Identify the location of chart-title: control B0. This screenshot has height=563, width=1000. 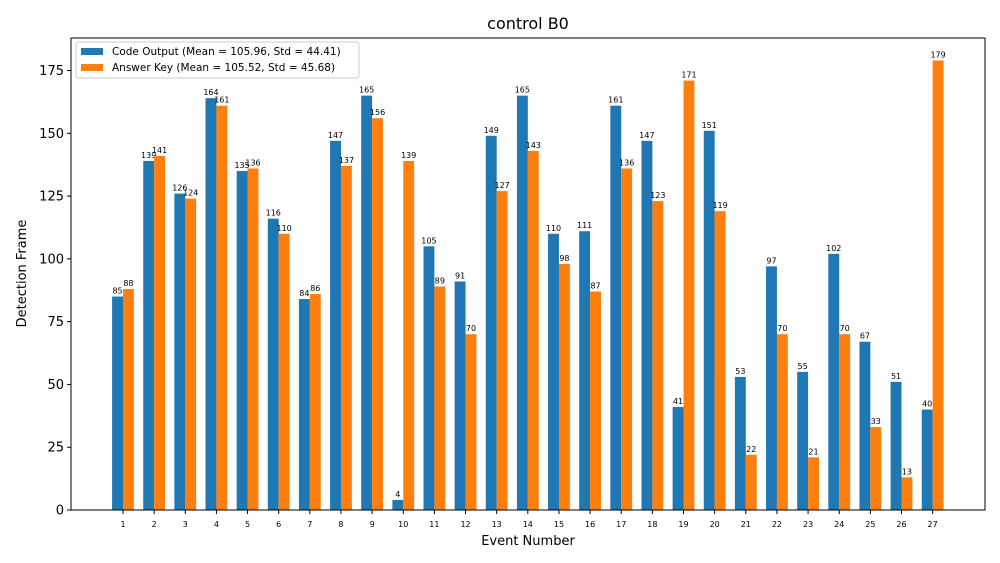
(528, 23).